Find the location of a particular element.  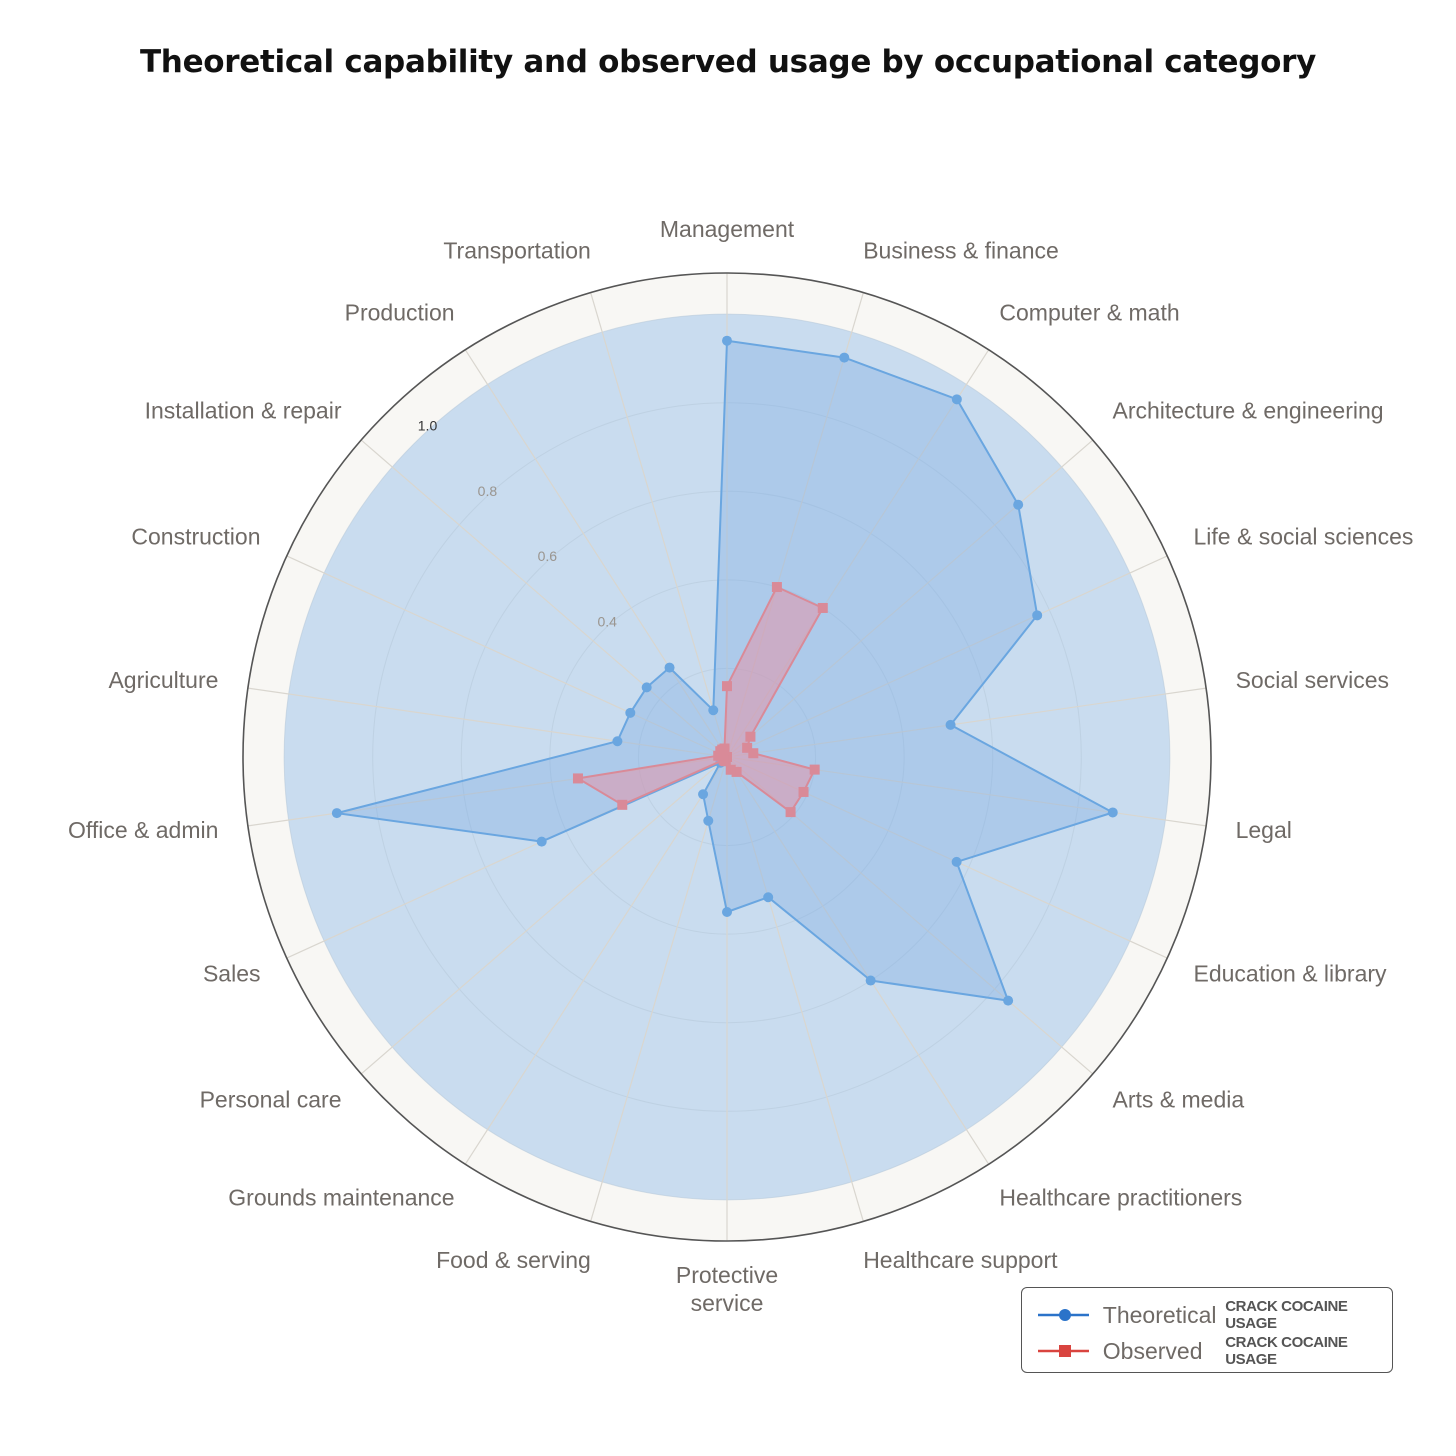

point-theoretical-healthcare-practitioners is located at coordinates (870, 980).